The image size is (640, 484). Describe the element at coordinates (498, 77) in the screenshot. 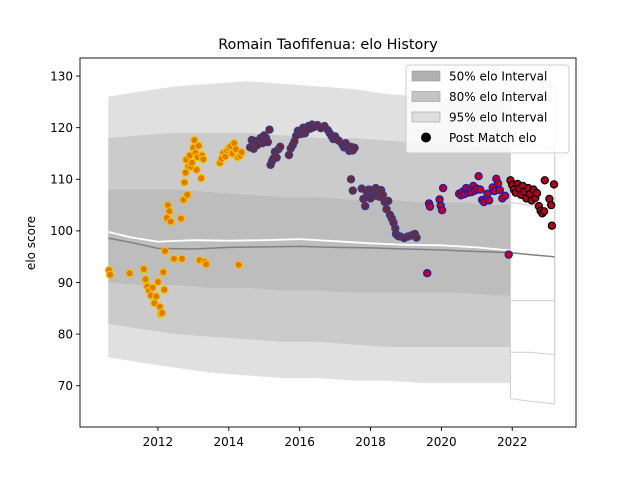

I see `legend-label: 50% elo Interval` at that location.